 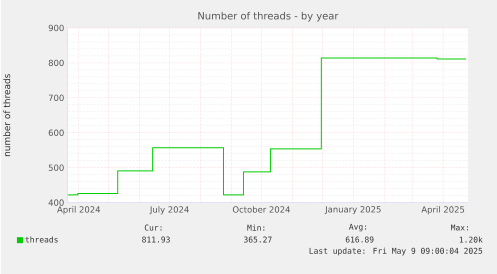 What do you see at coordinates (56, 62) in the screenshot?
I see `y-tick-label: 800` at bounding box center [56, 62].